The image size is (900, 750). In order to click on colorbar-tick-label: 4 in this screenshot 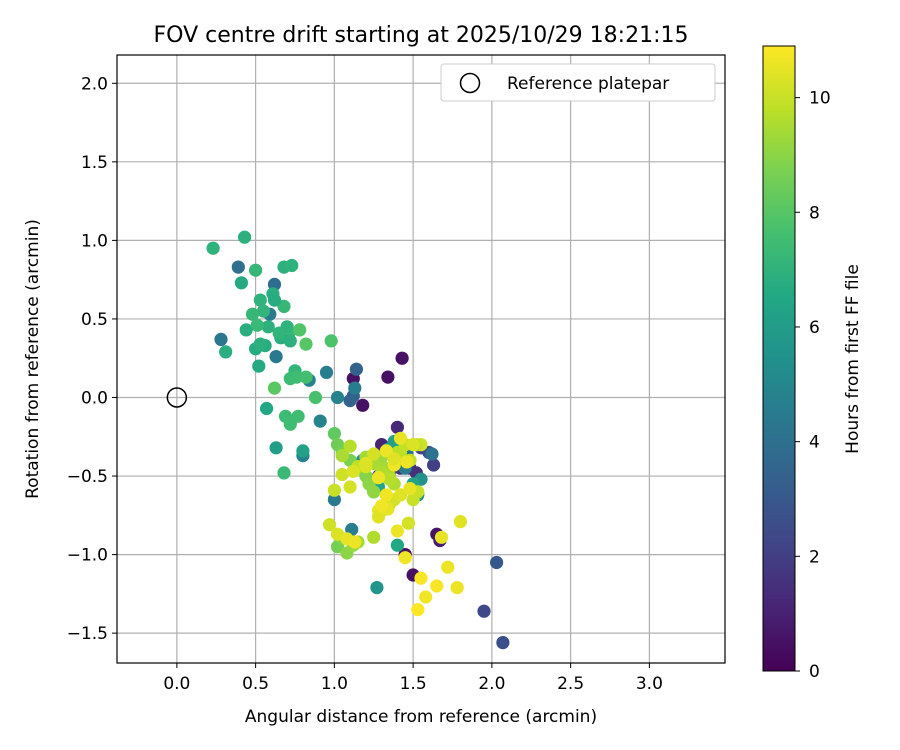, I will do `click(814, 443)`.